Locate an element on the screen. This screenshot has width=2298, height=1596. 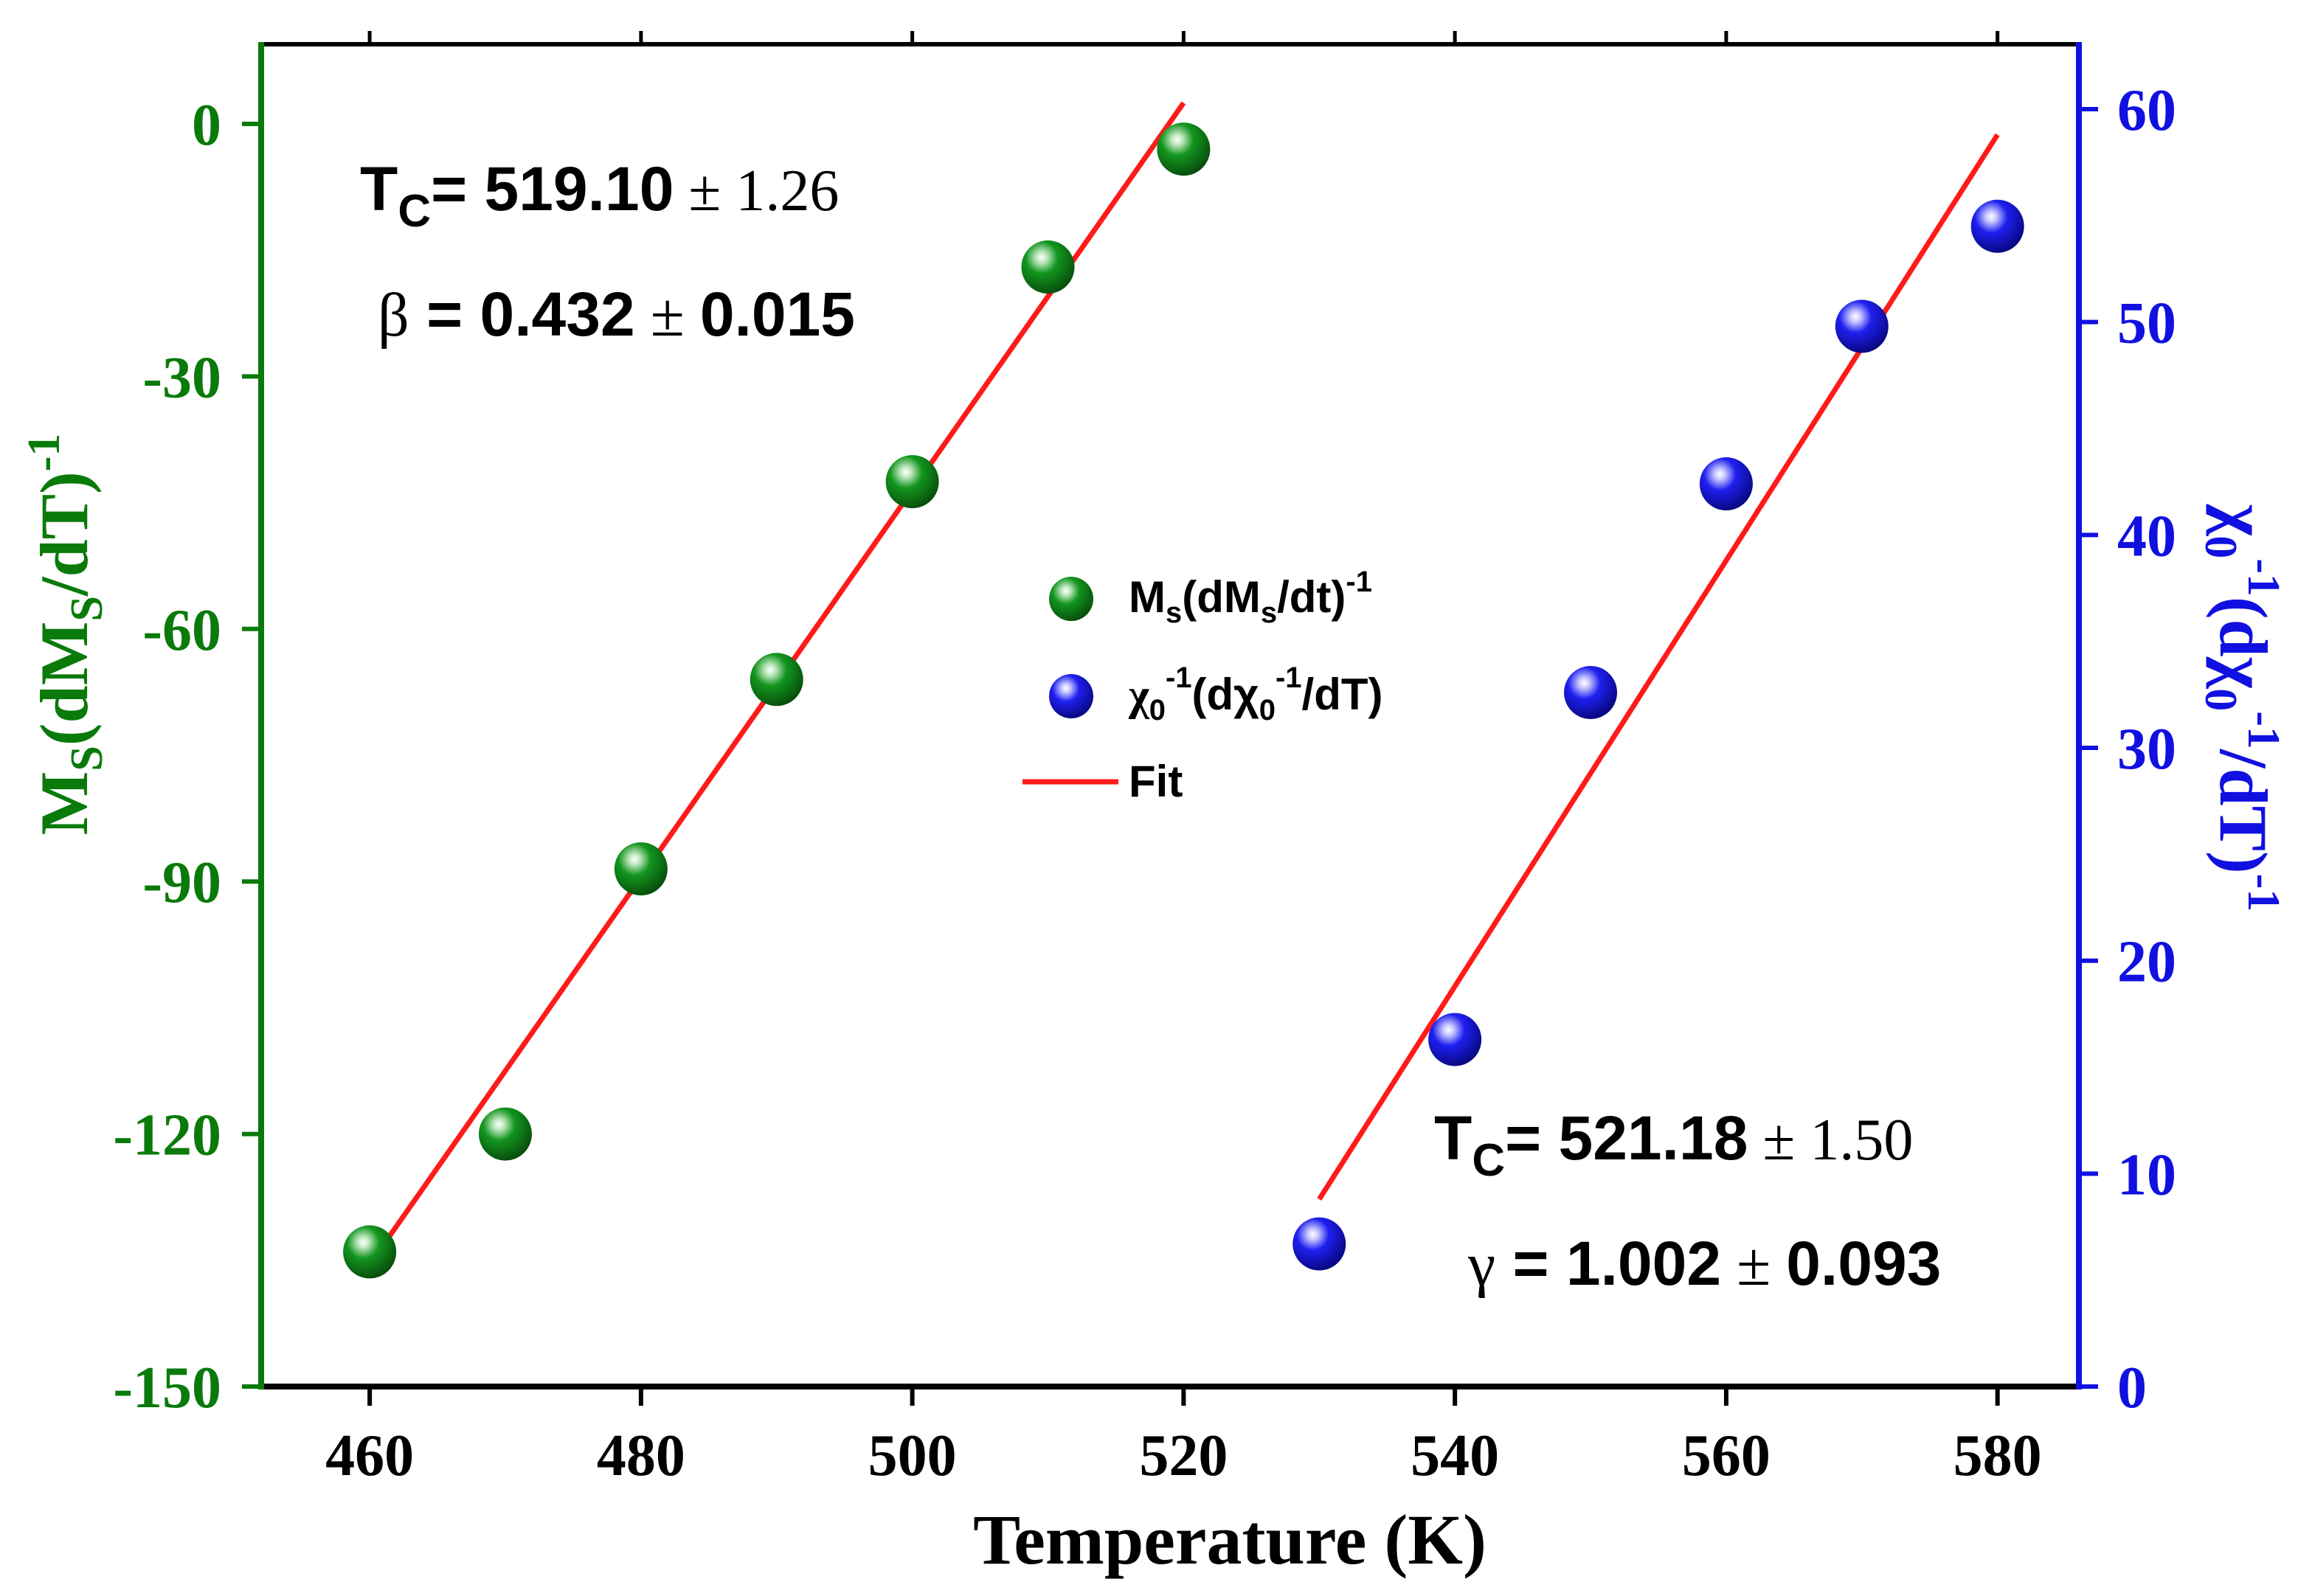
left-tick-label: 0 is located at coordinates (206, 125).